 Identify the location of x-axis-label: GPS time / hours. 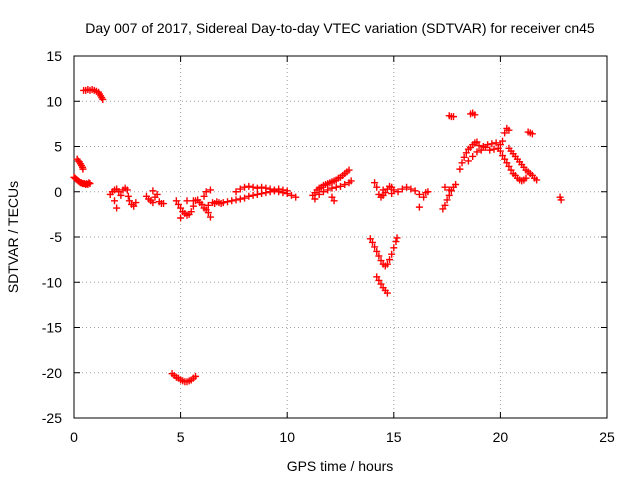
(340, 466).